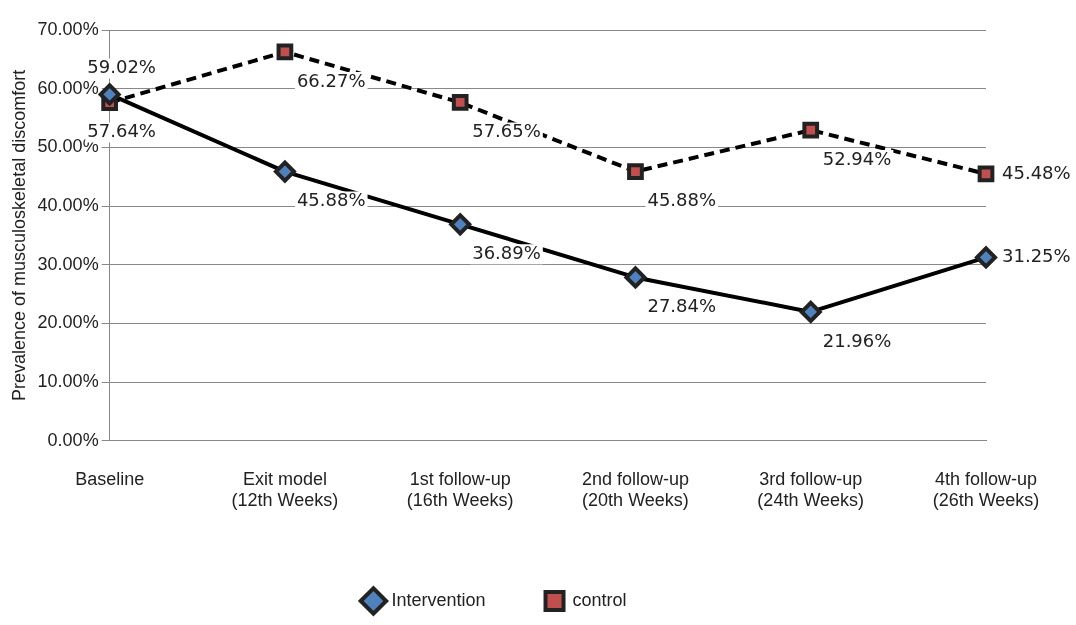  I want to click on y-tick-label: 20.00%, so click(68, 322).